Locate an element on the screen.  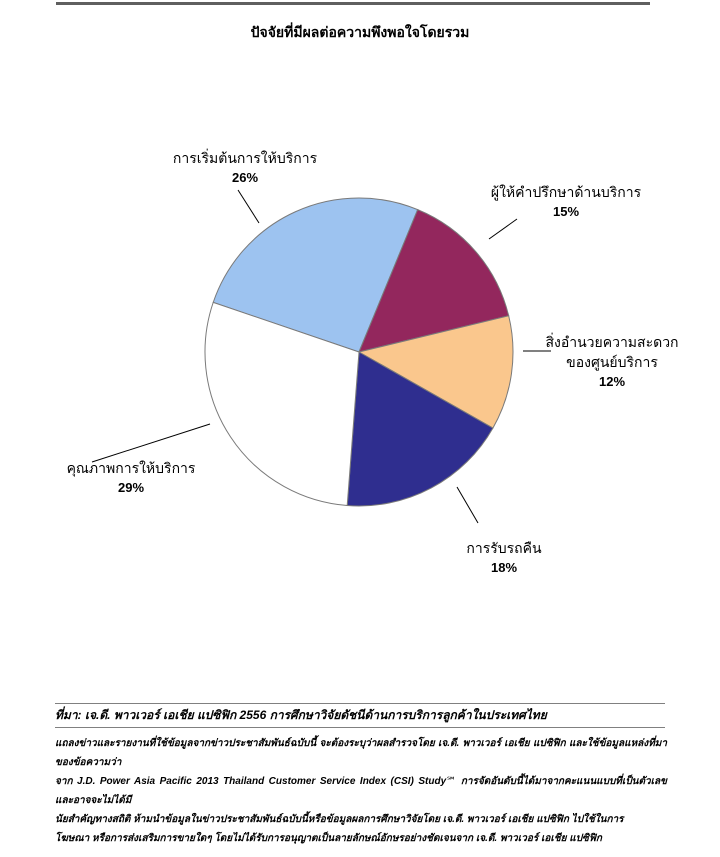
slice-label-text: สิ่งอำนวยความสะดวก is located at coordinates (612, 342).